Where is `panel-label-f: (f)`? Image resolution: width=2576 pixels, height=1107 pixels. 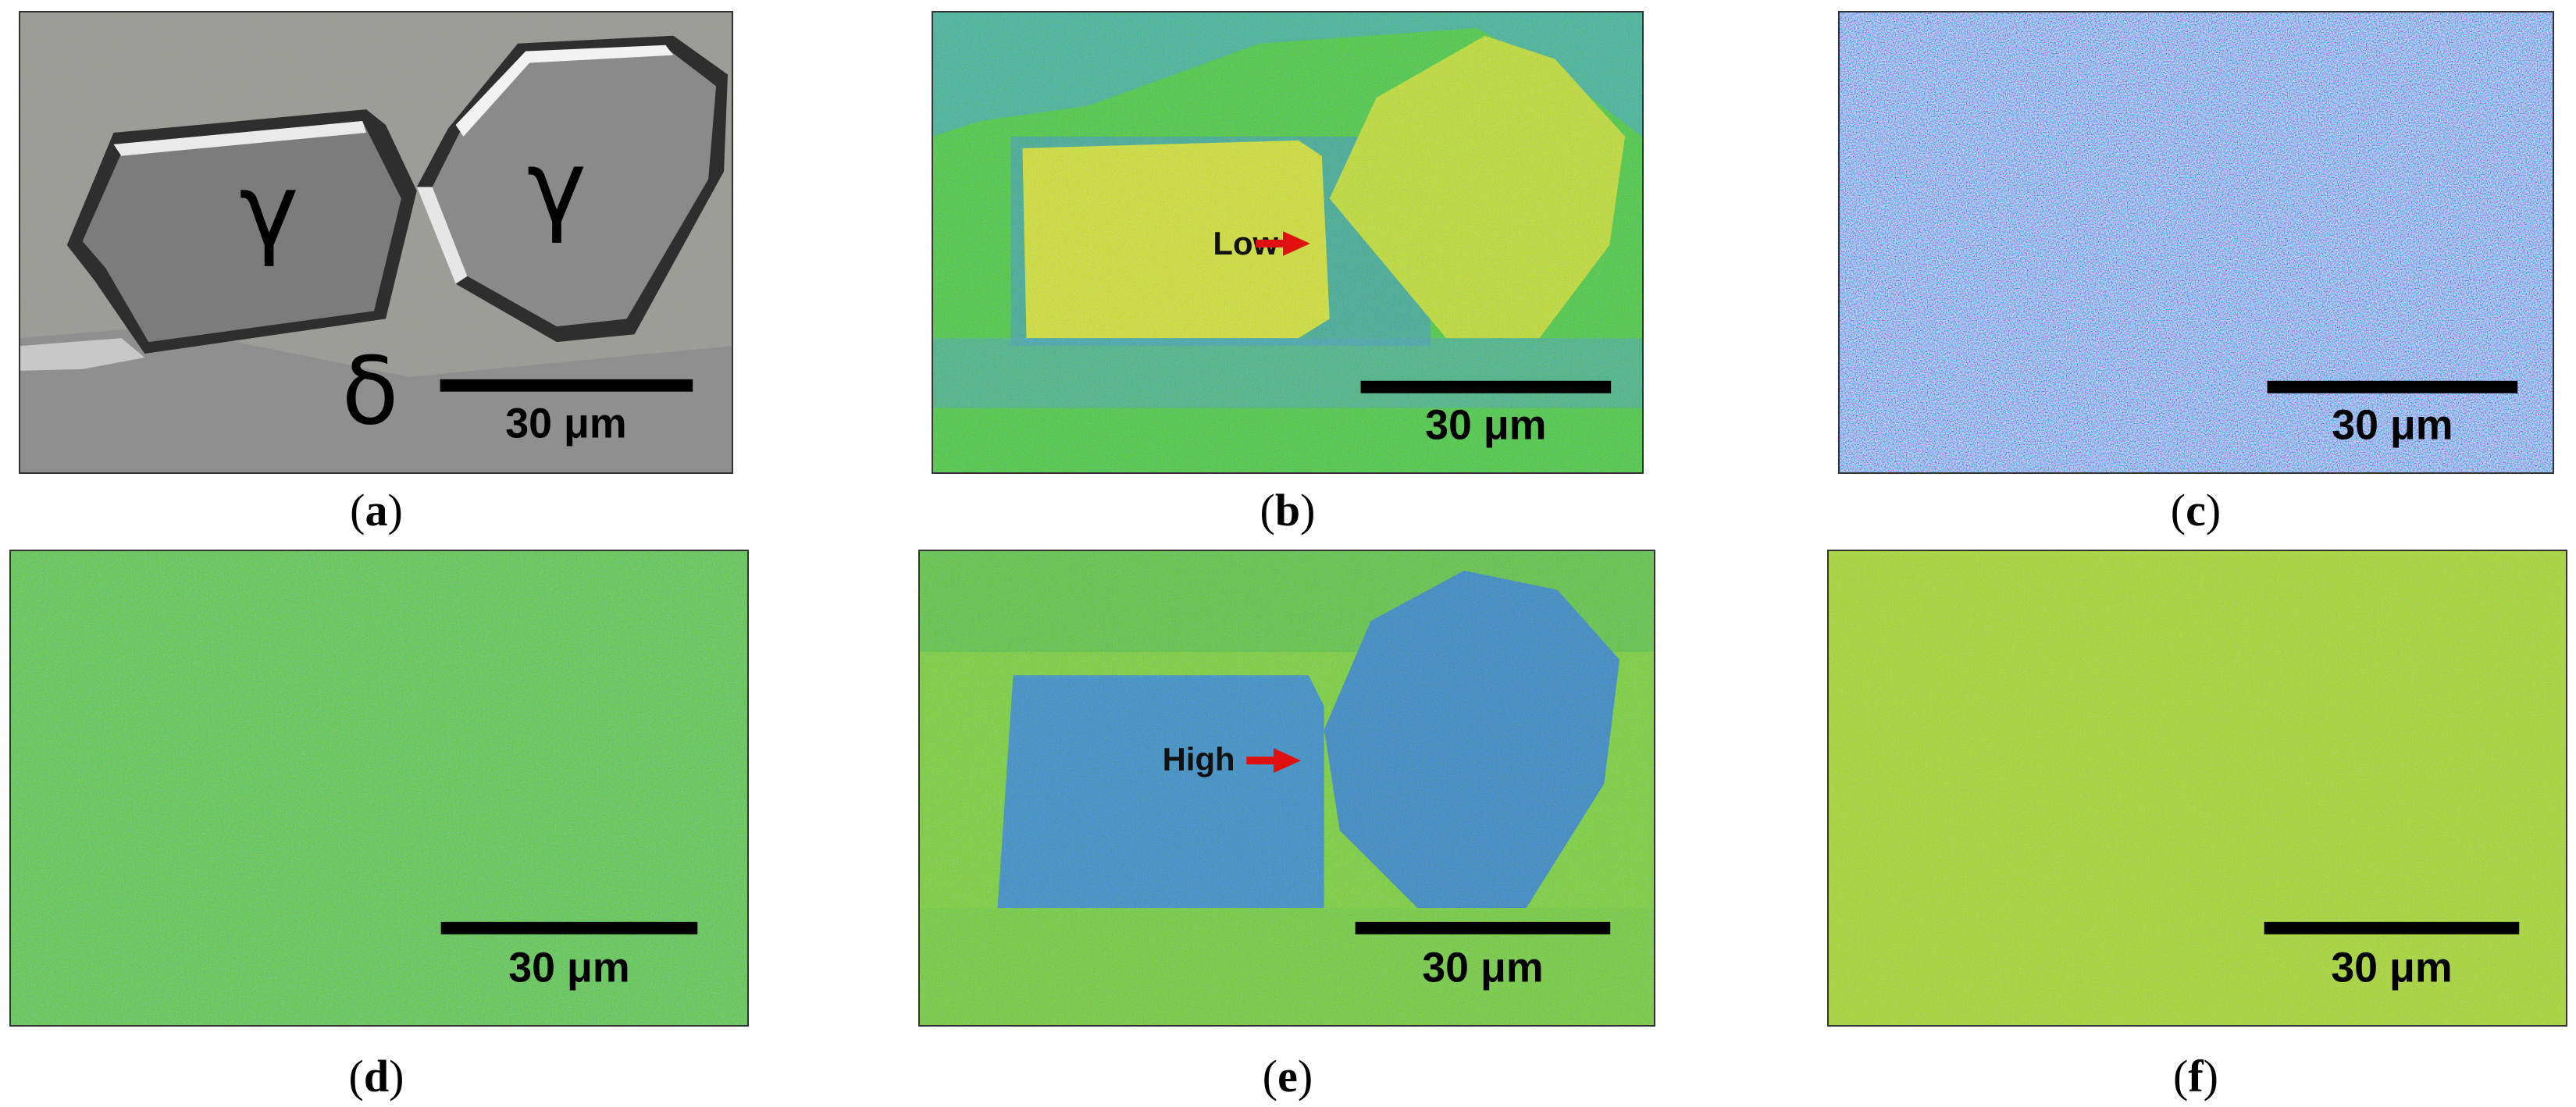
panel-label-f: (f) is located at coordinates (2195, 1076).